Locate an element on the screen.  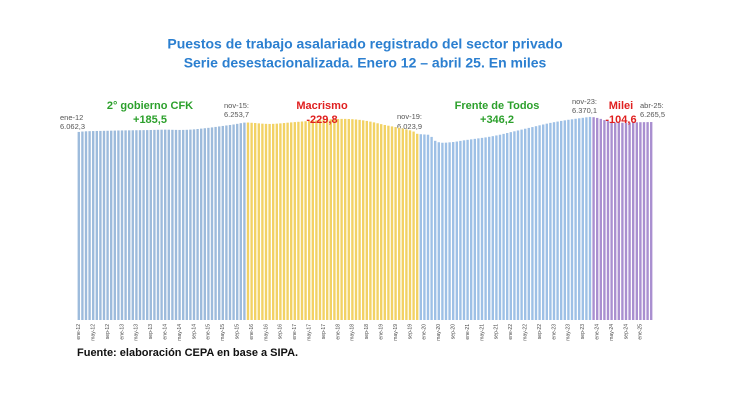
x-tick-label: sep-20 is located at coordinates (454, 332).